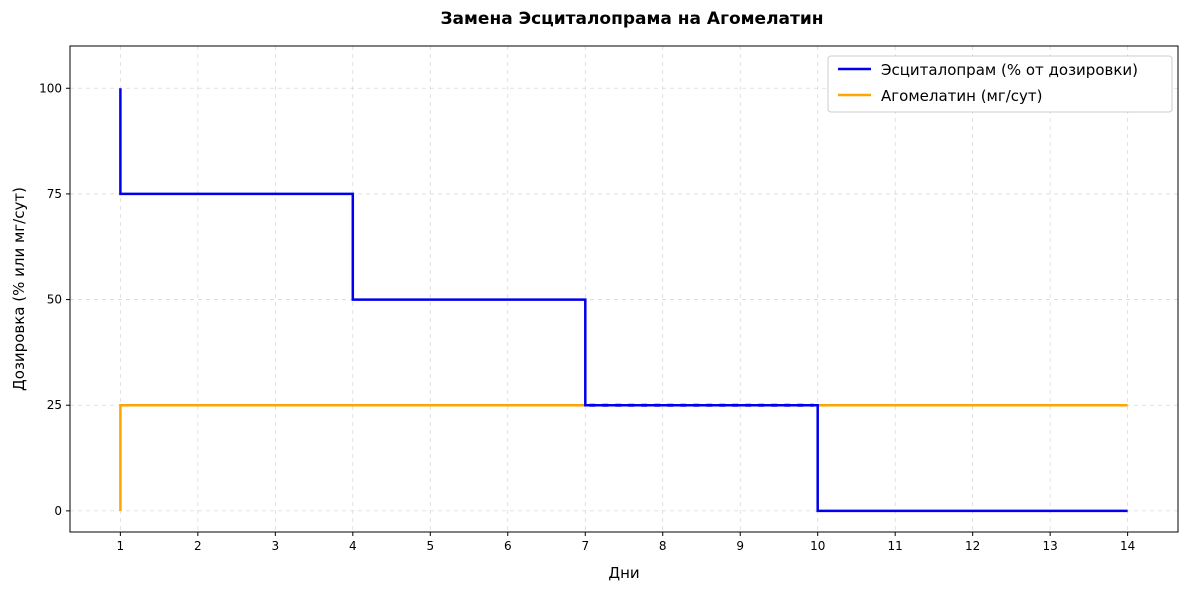 The height and width of the screenshot is (590, 1189). I want to click on x-tick-label: 14, so click(1127, 546).